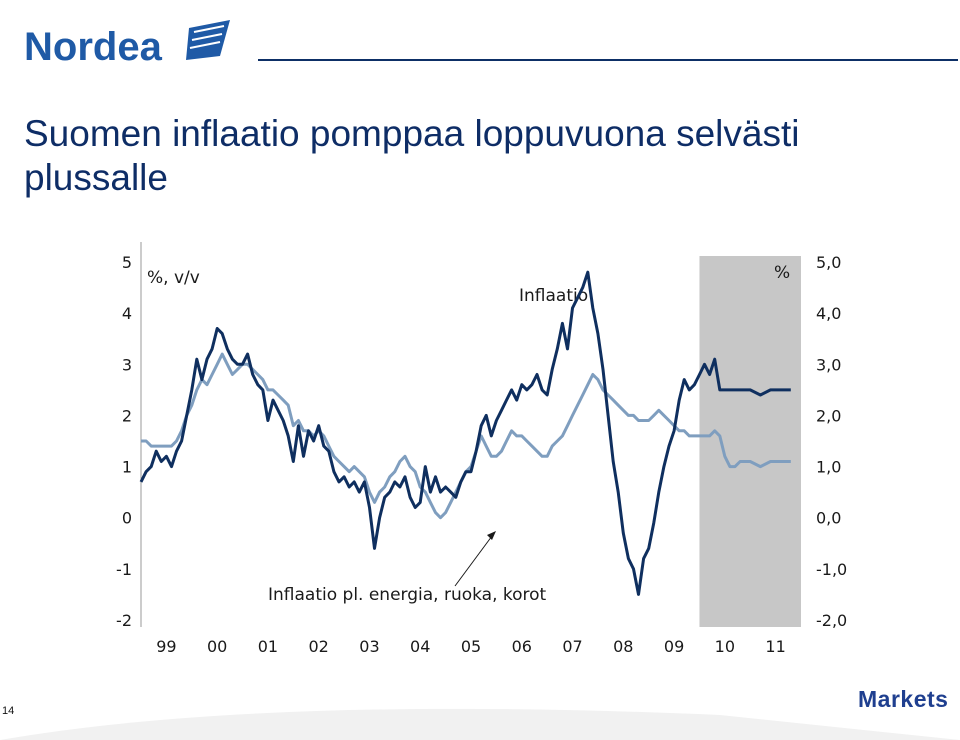 This screenshot has height=740, width=960. I want to click on unit-label: %, v/v, so click(173, 278).